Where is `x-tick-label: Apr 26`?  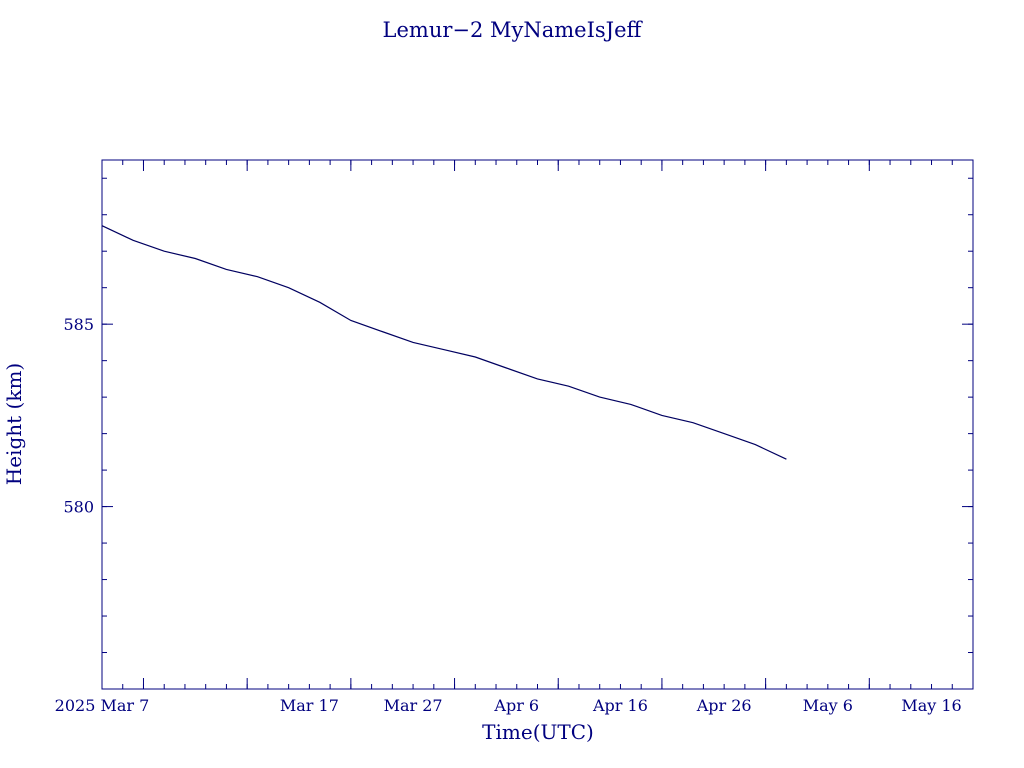 x-tick-label: Apr 26 is located at coordinates (724, 705).